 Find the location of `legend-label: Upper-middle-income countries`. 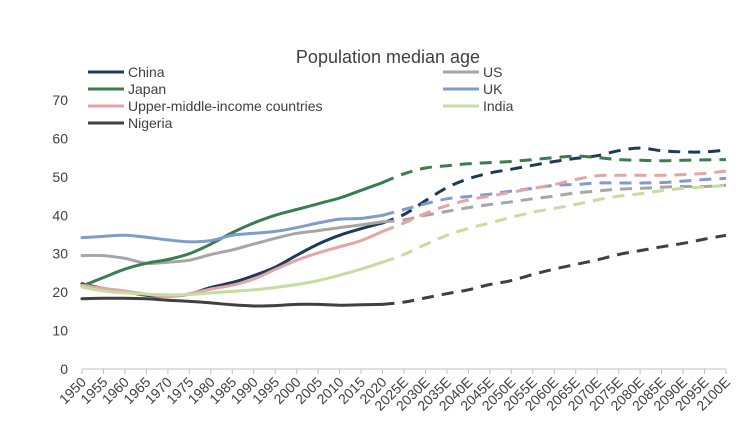

legend-label: Upper-middle-income countries is located at coordinates (225, 106).